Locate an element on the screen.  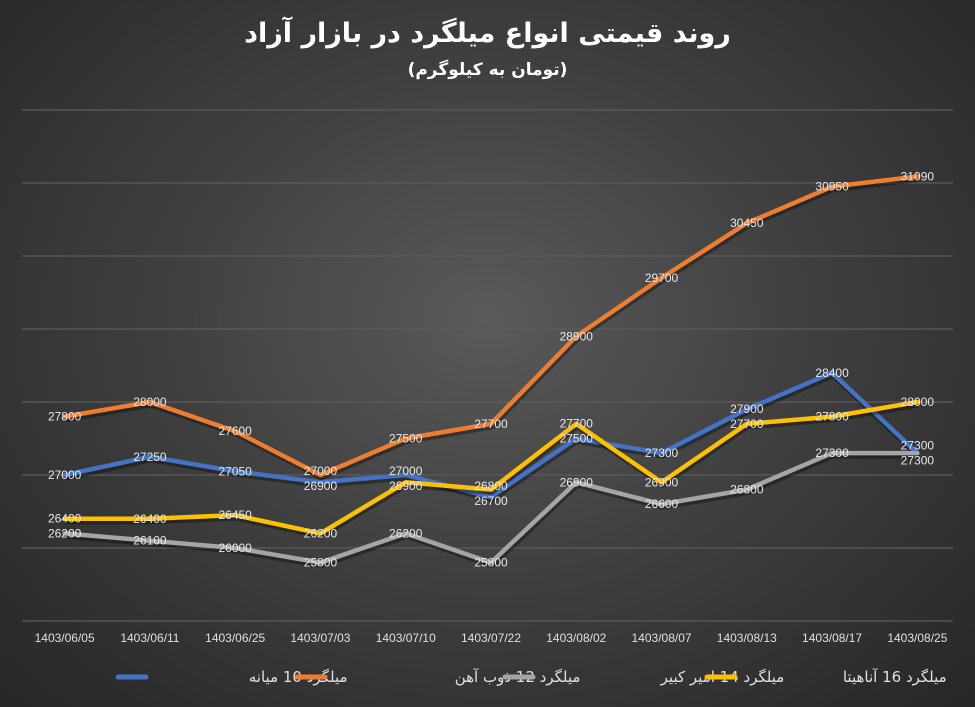
series-shadow is located at coordinates (492, 511).